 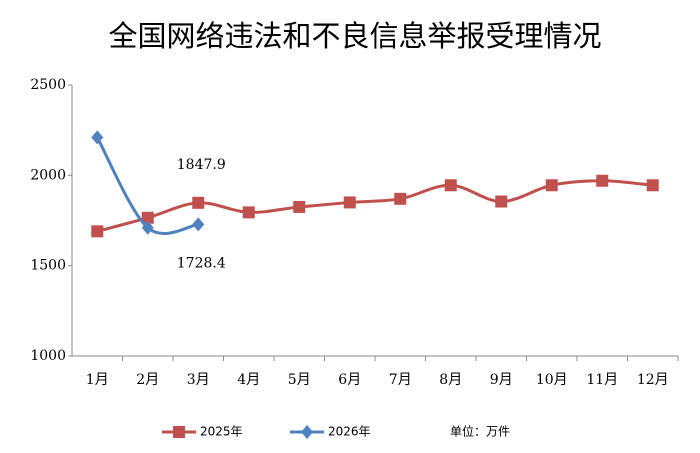 I want to click on x-tick-label: 12月, so click(x=653, y=380).